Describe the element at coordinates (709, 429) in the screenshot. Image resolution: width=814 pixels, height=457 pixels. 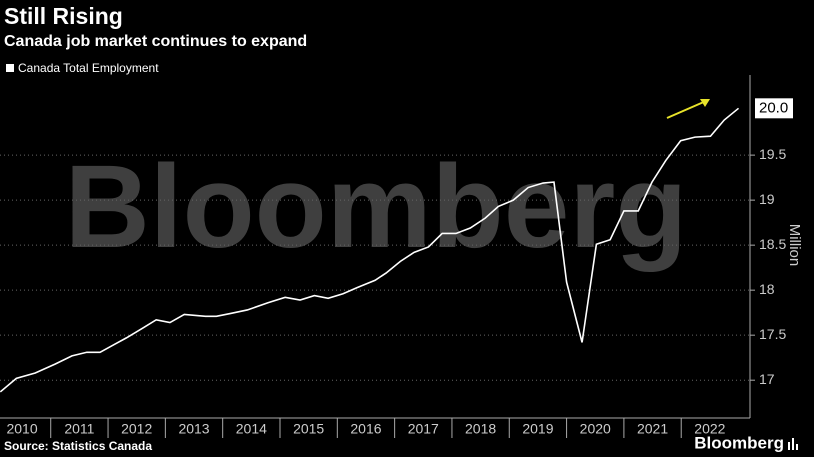
I see `x-tick-label: 2022` at that location.